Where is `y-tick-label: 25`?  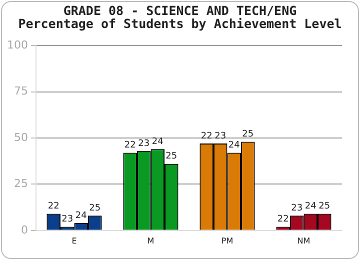
y-tick-label: 25 is located at coordinates (21, 183).